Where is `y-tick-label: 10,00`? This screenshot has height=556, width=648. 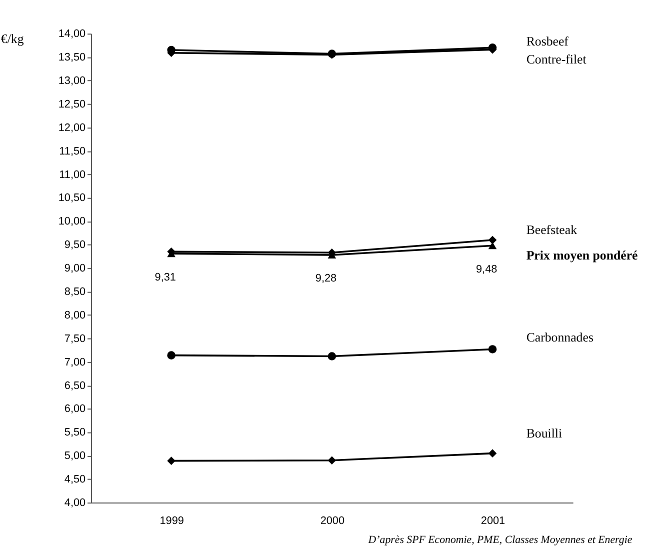 y-tick-label: 10,00 is located at coordinates (72, 222).